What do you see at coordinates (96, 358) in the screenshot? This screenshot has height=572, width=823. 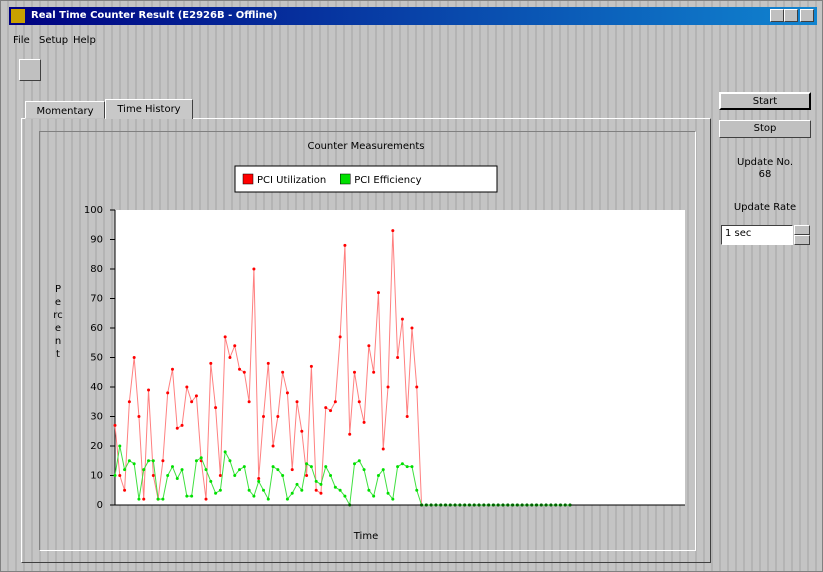 I see `y-tick-label: 50` at bounding box center [96, 358].